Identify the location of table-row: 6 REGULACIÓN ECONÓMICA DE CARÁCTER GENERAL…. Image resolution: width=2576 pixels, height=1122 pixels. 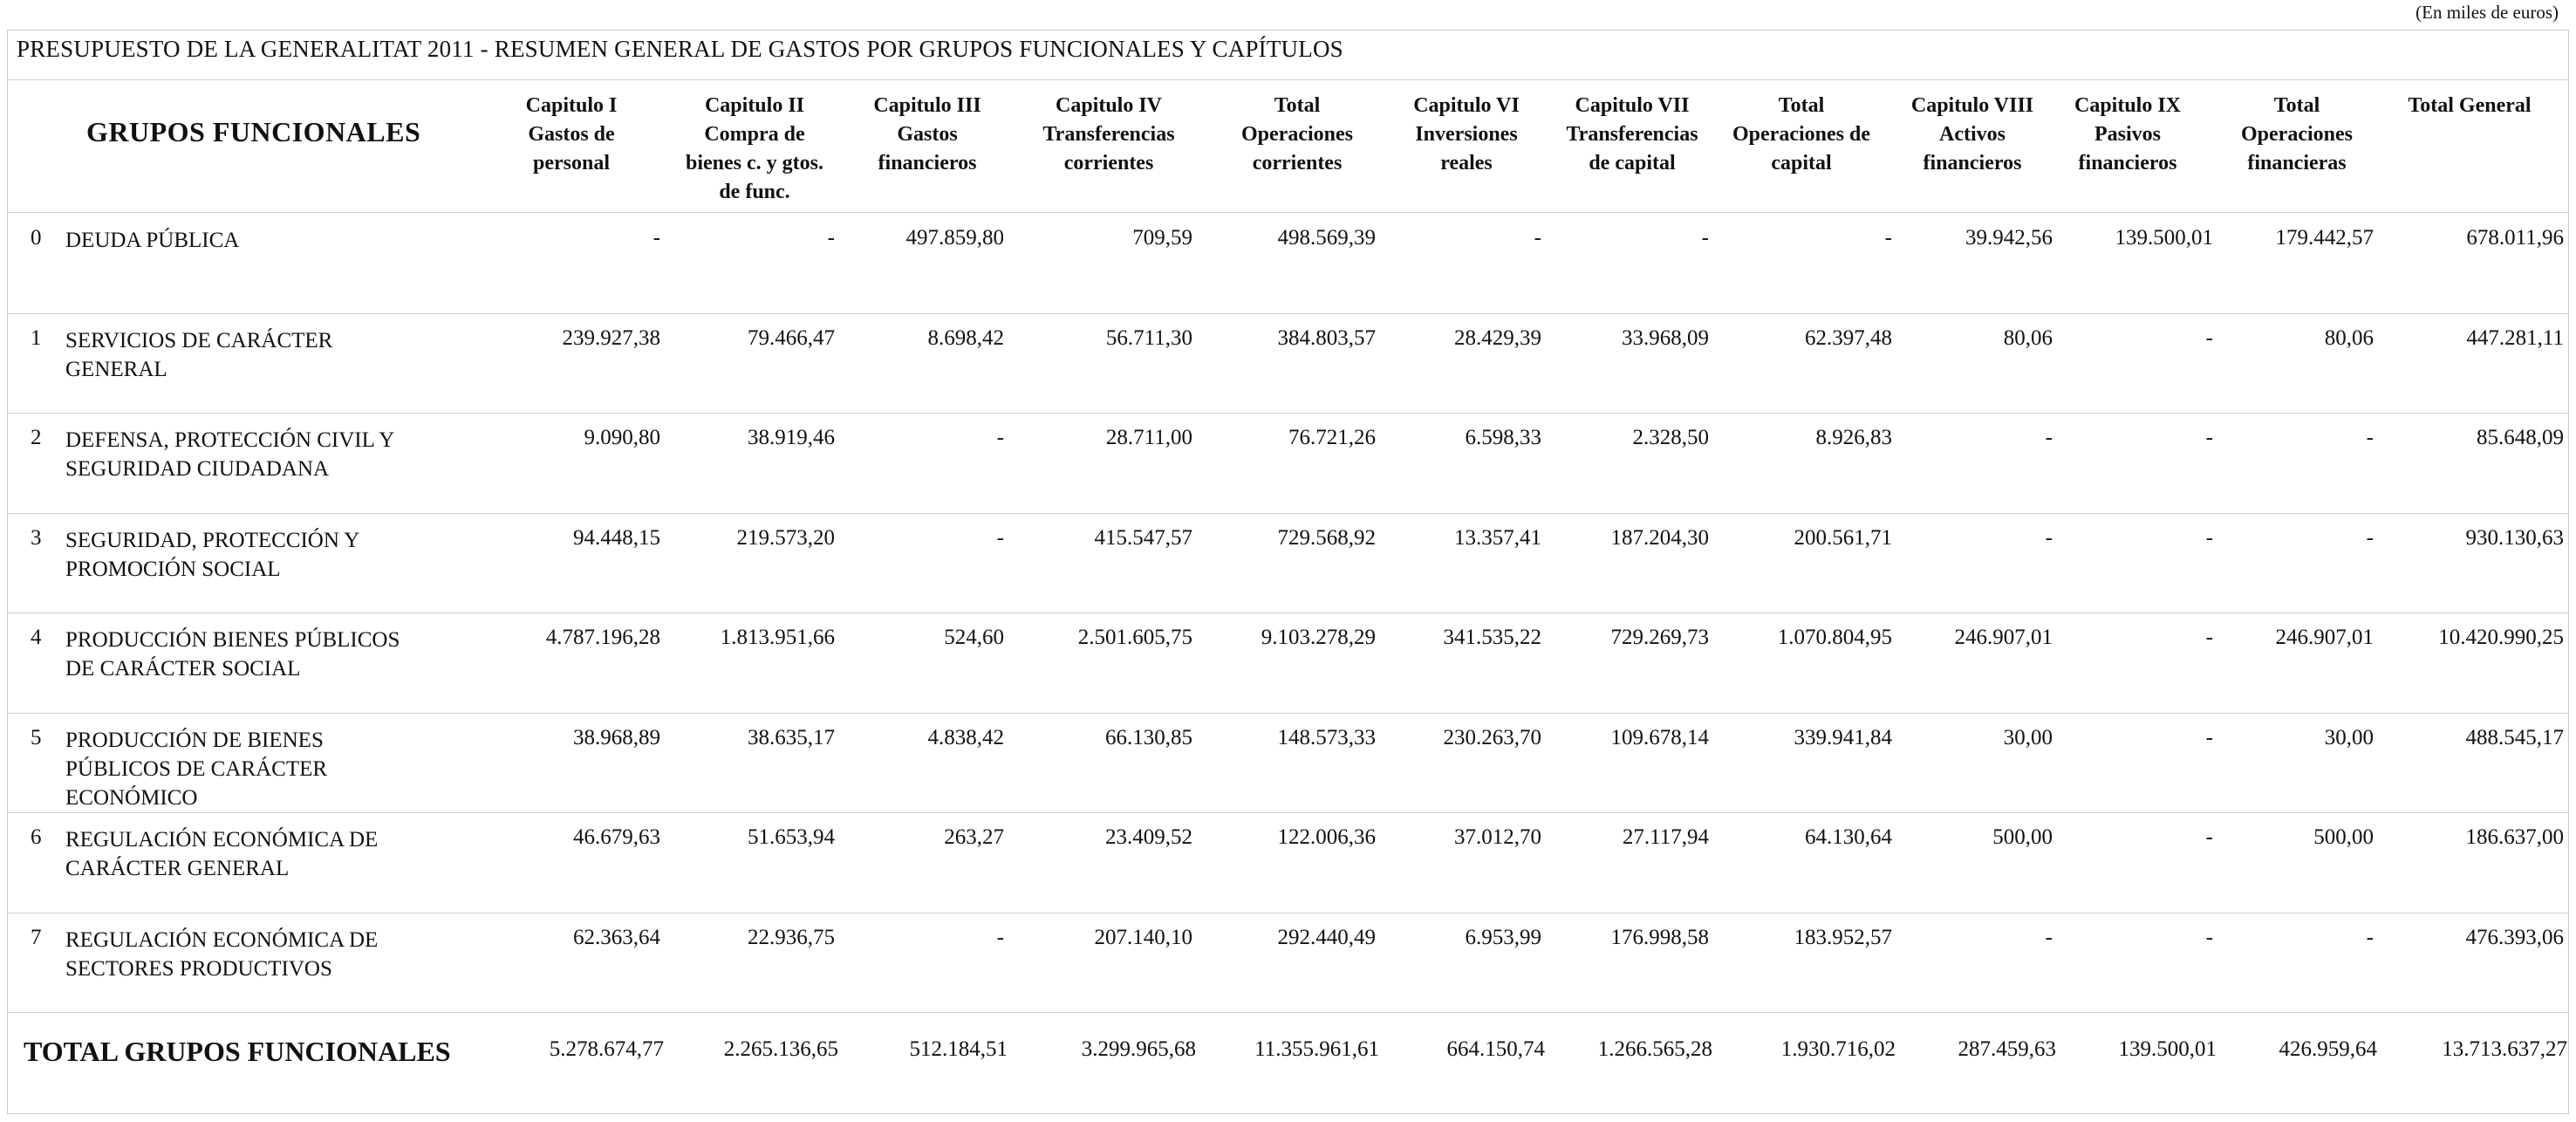
(1288, 863).